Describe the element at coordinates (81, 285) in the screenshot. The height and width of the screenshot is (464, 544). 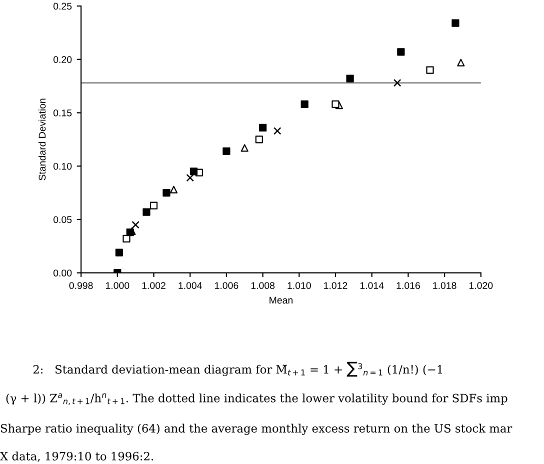
I see `x-tick-label: 0.998` at that location.